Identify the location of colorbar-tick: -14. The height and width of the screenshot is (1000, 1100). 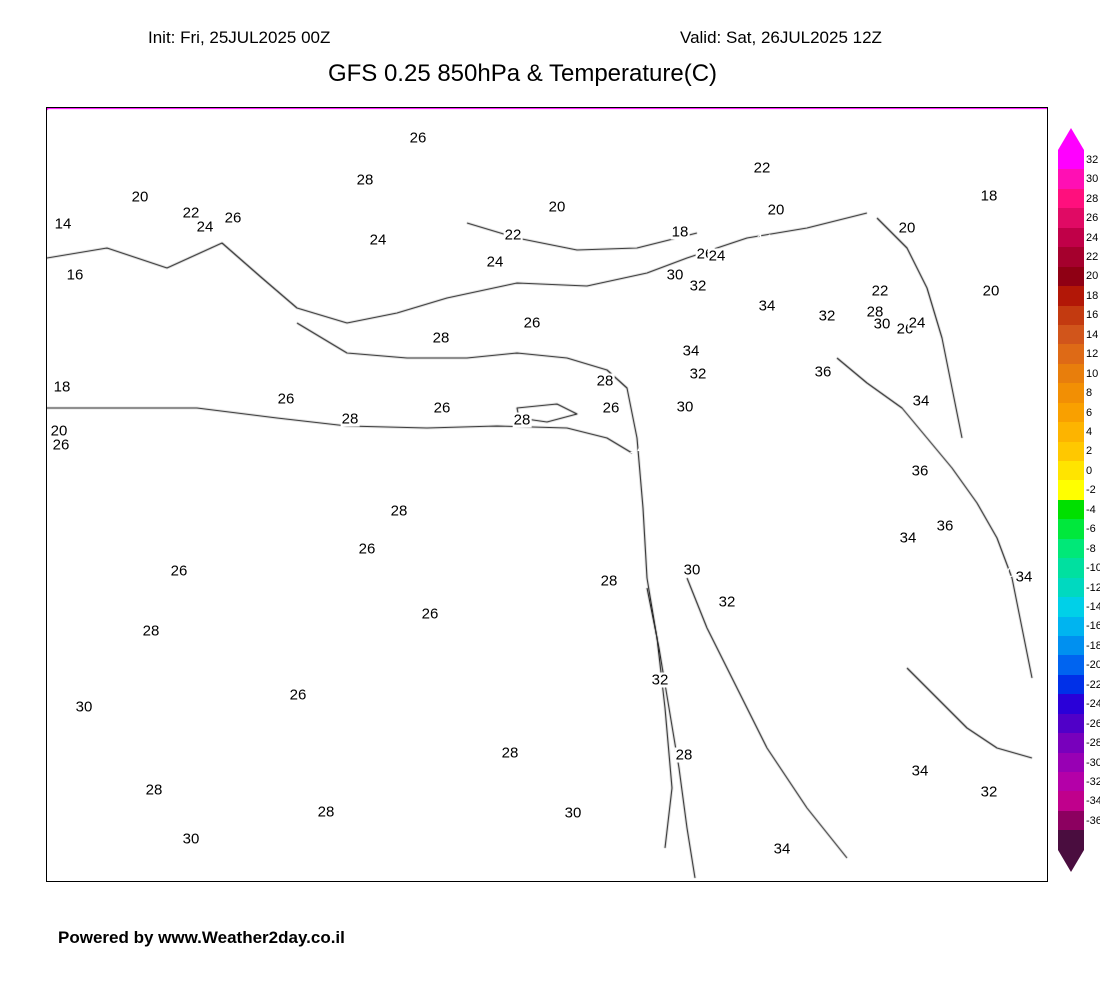
(1093, 606).